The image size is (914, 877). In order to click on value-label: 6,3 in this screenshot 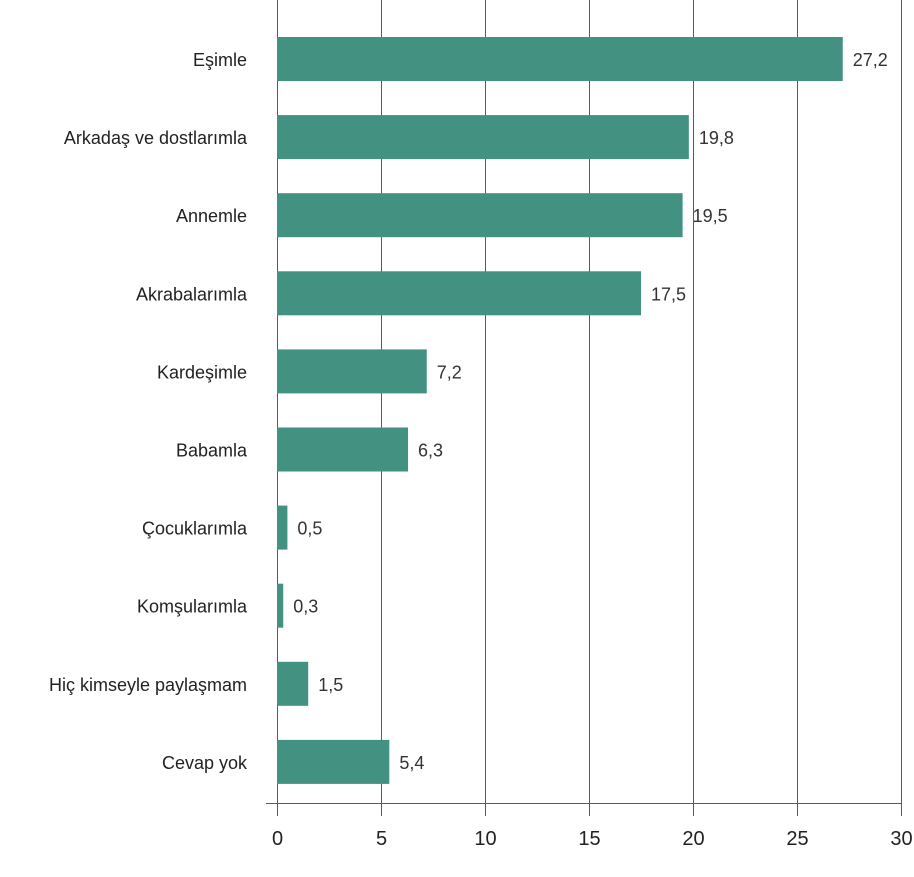, I will do `click(430, 451)`.